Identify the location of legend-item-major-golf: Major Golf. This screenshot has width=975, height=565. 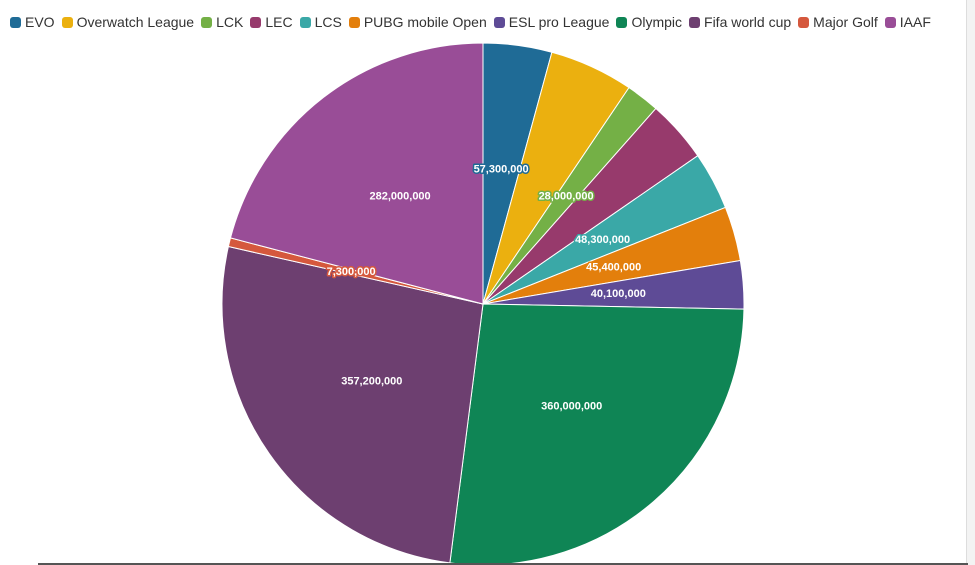
(838, 22).